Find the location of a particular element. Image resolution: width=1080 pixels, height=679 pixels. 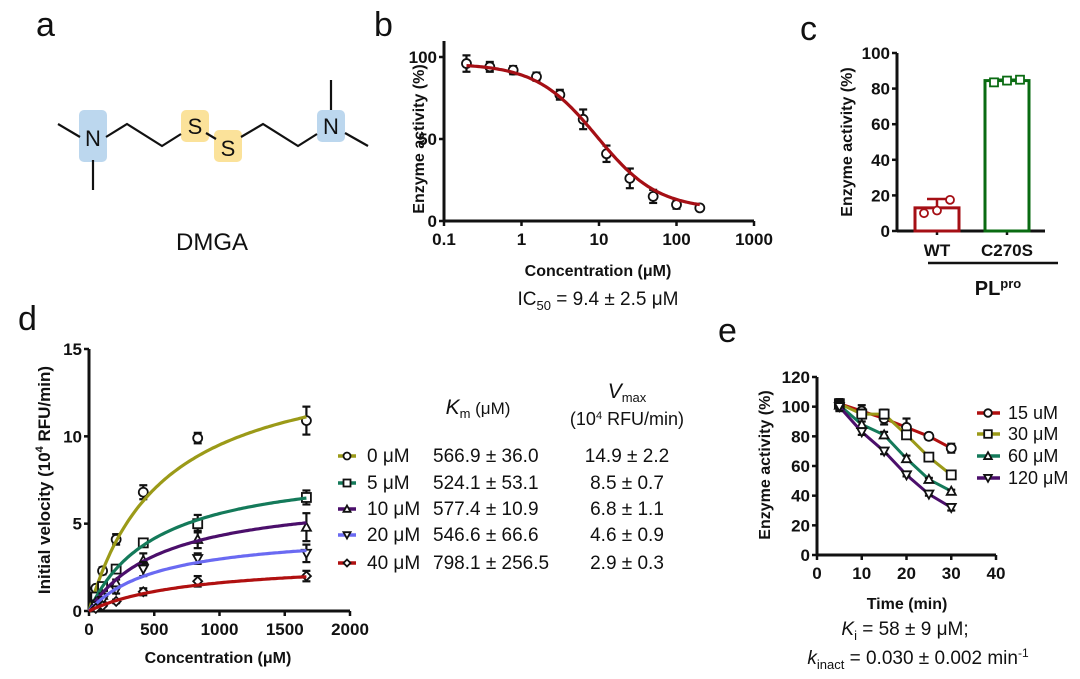

x-tick-label: 1 is located at coordinates (521, 239).